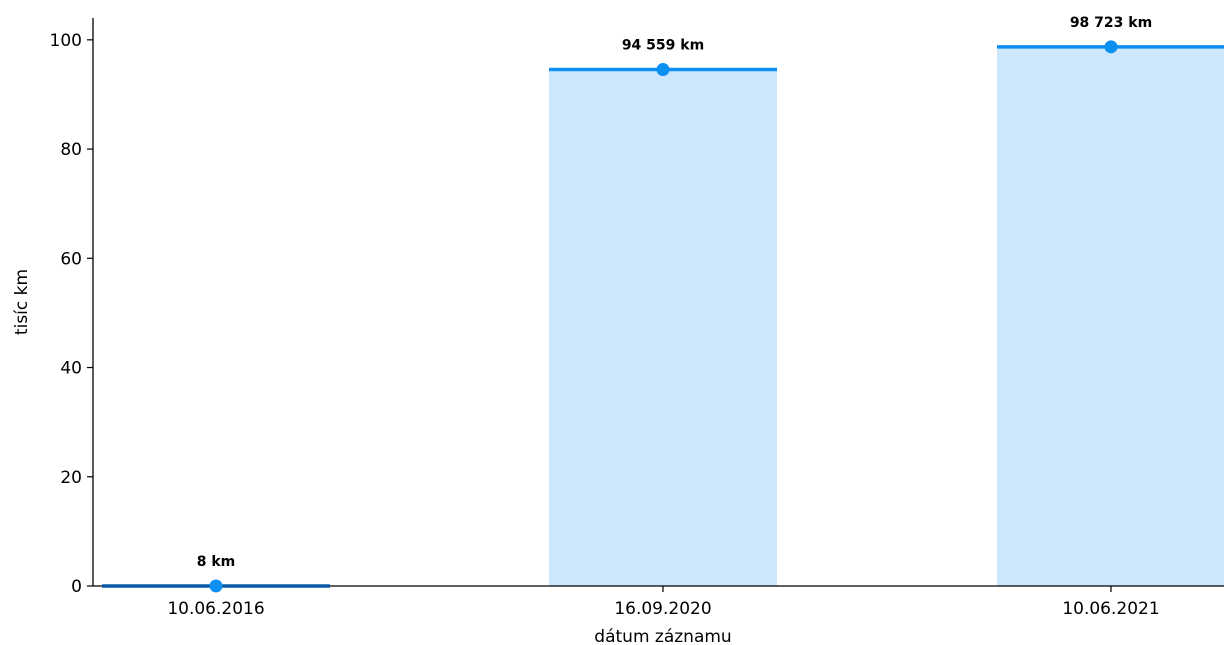 This screenshot has width=1224, height=645. What do you see at coordinates (216, 562) in the screenshot?
I see `data-label: 8 km` at bounding box center [216, 562].